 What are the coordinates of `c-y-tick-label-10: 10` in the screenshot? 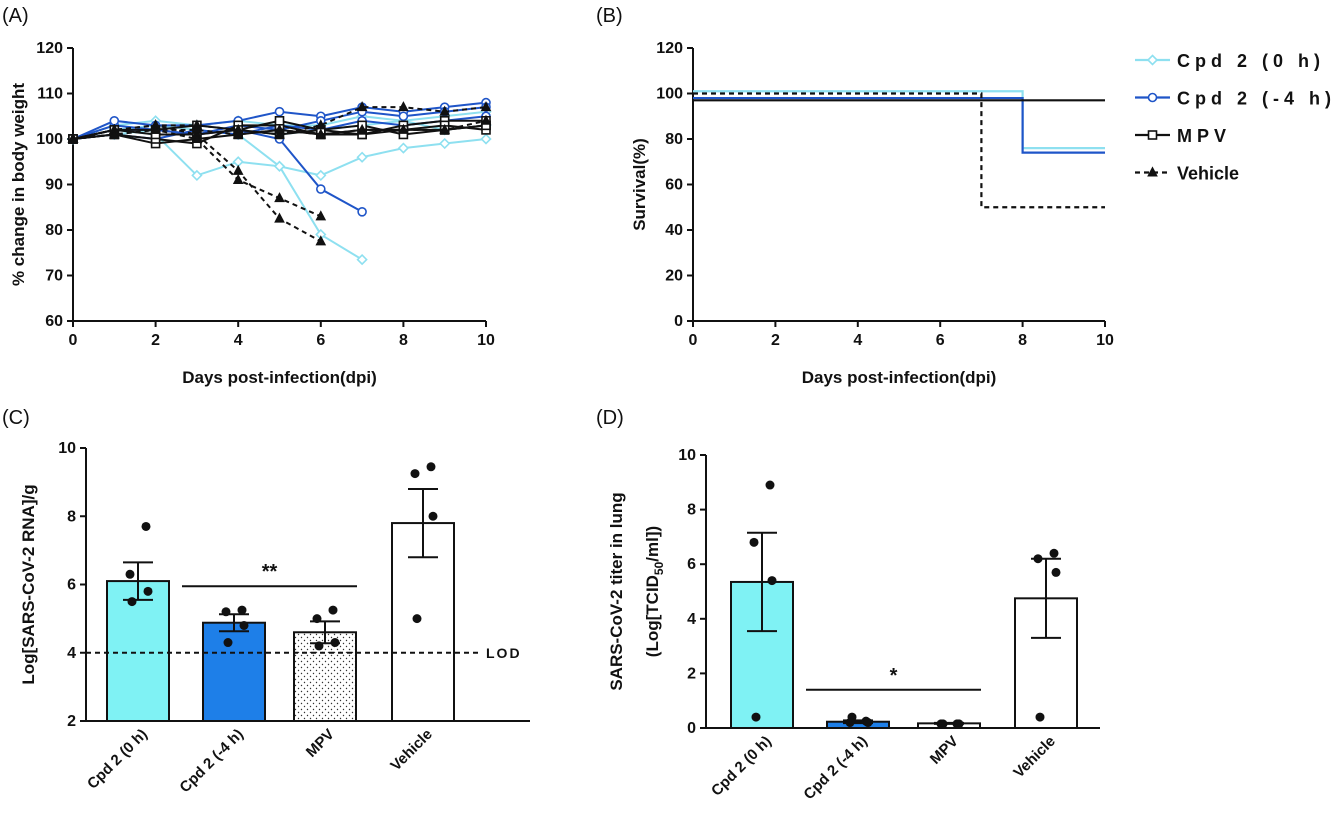 It's located at (67, 448).